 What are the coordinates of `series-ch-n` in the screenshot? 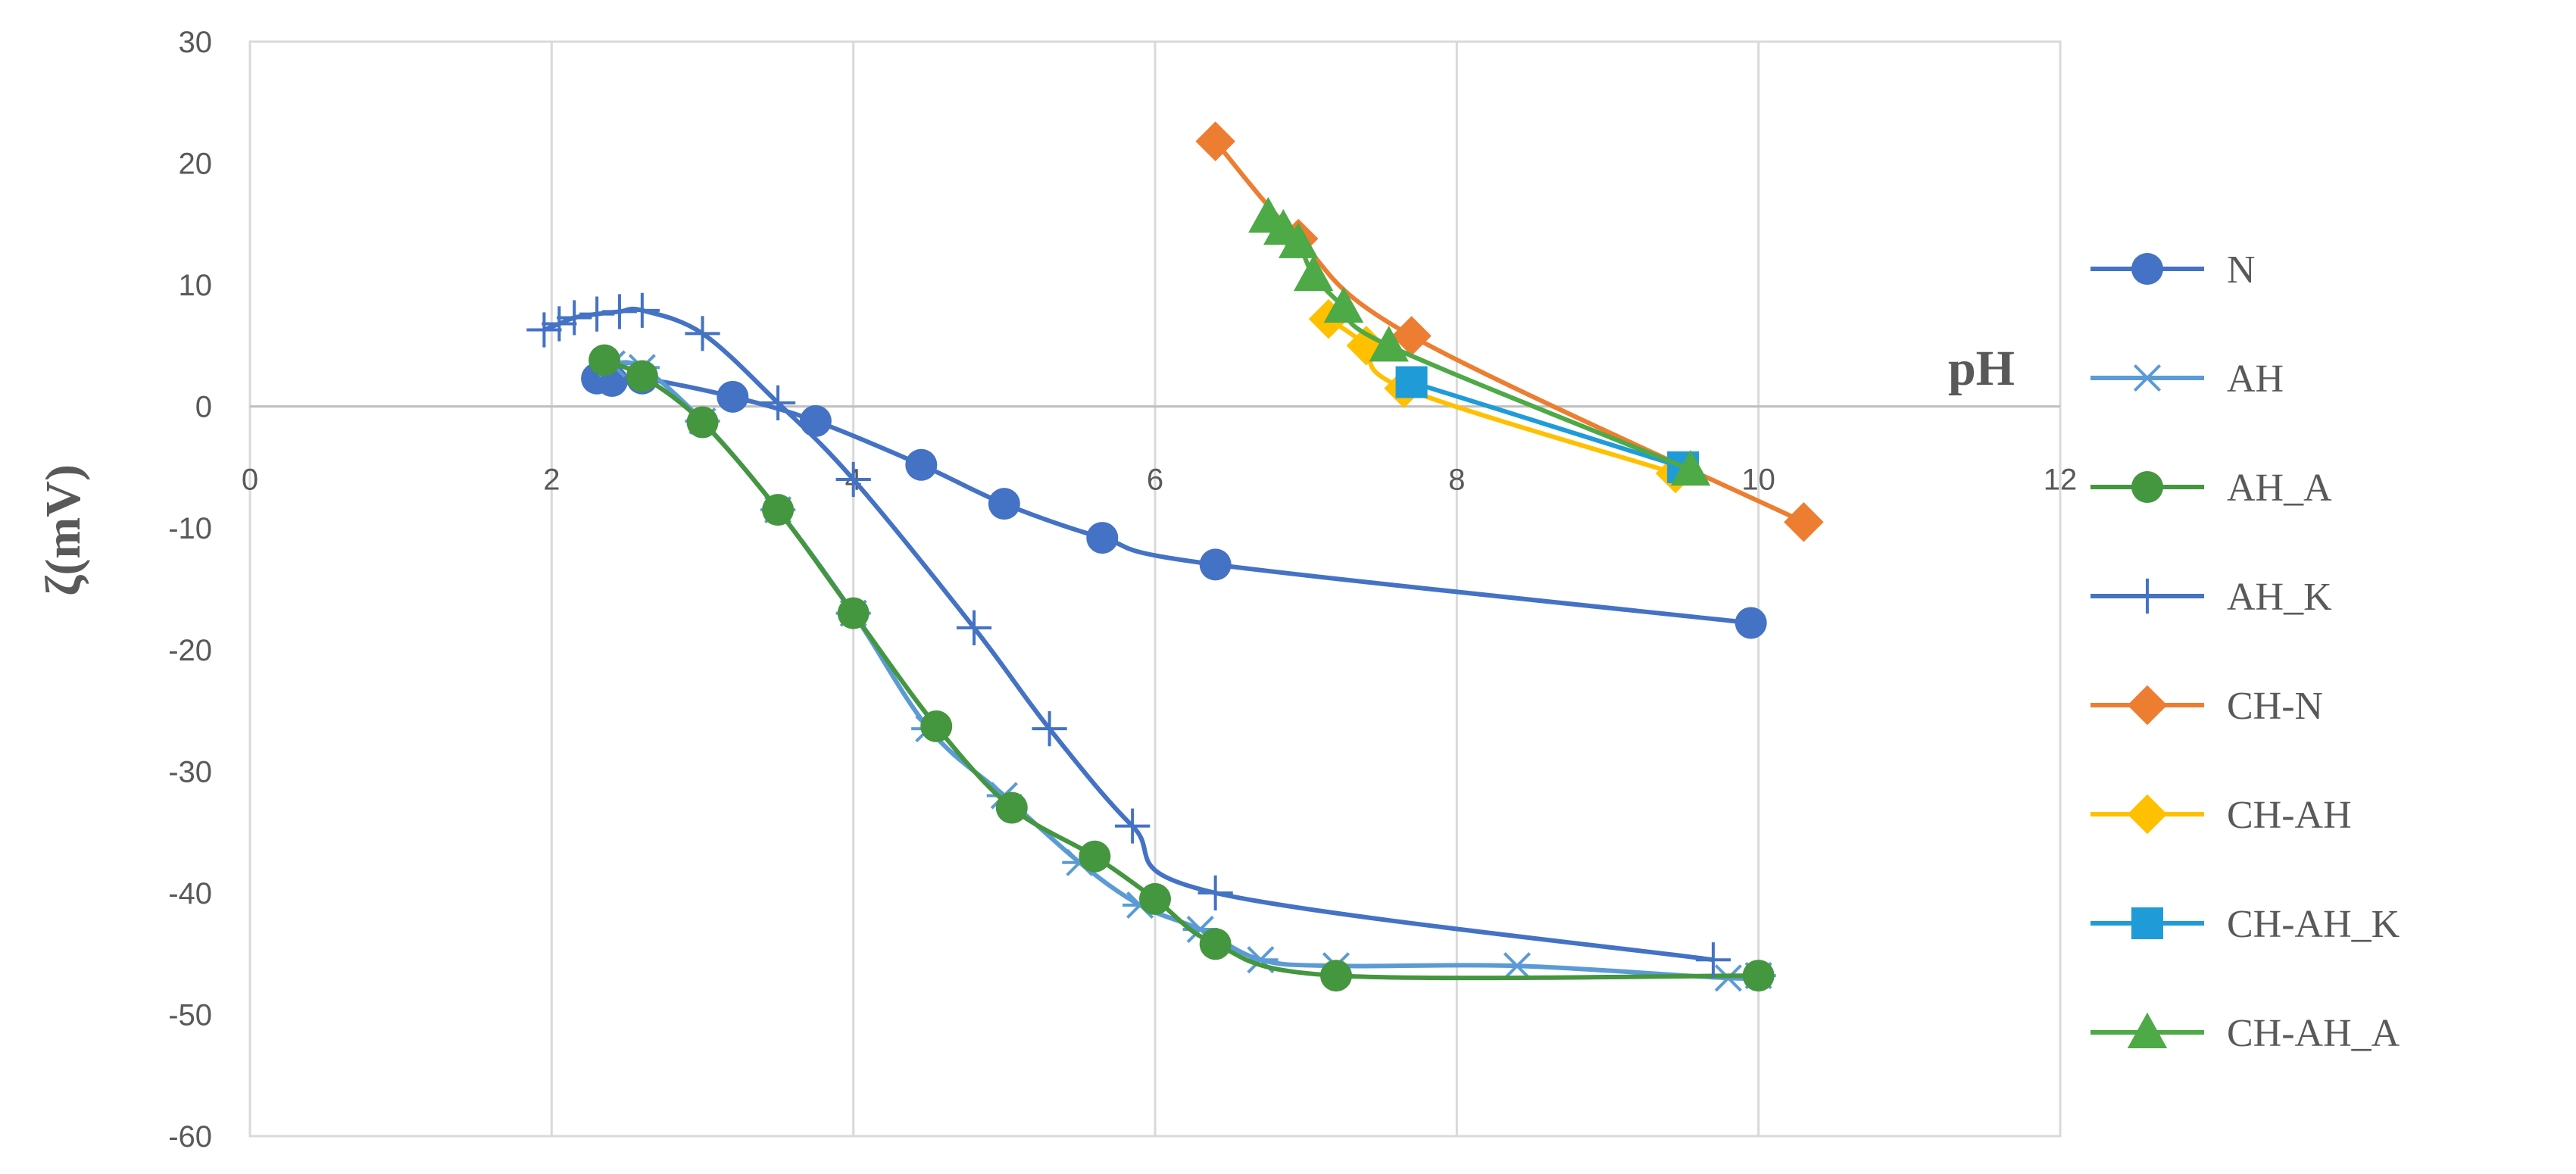 It's located at (1510, 332).